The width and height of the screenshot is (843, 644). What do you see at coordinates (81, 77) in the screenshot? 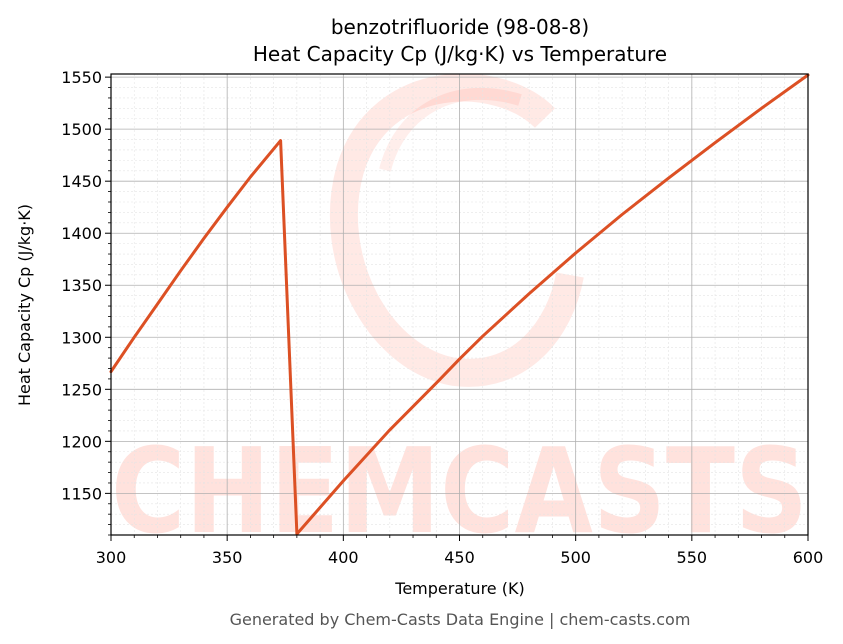
I see `y-tick-label: 1550` at bounding box center [81, 77].